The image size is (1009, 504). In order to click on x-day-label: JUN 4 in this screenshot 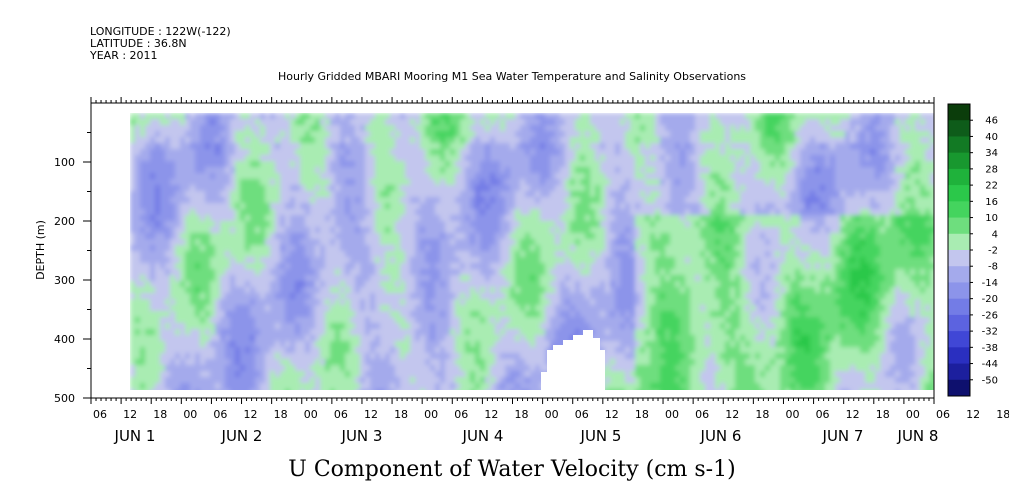, I will do `click(483, 436)`.